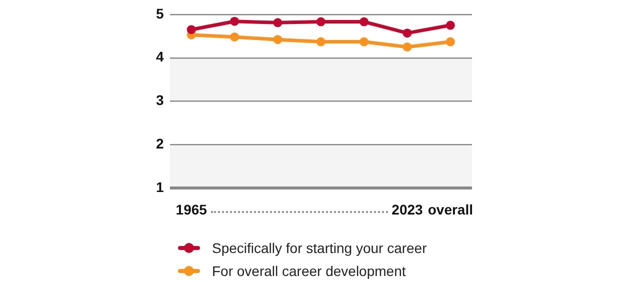 Image resolution: width=640 pixels, height=282 pixels. Describe the element at coordinates (192, 209) in the screenshot. I see `x-tick-label: 1965` at that location.